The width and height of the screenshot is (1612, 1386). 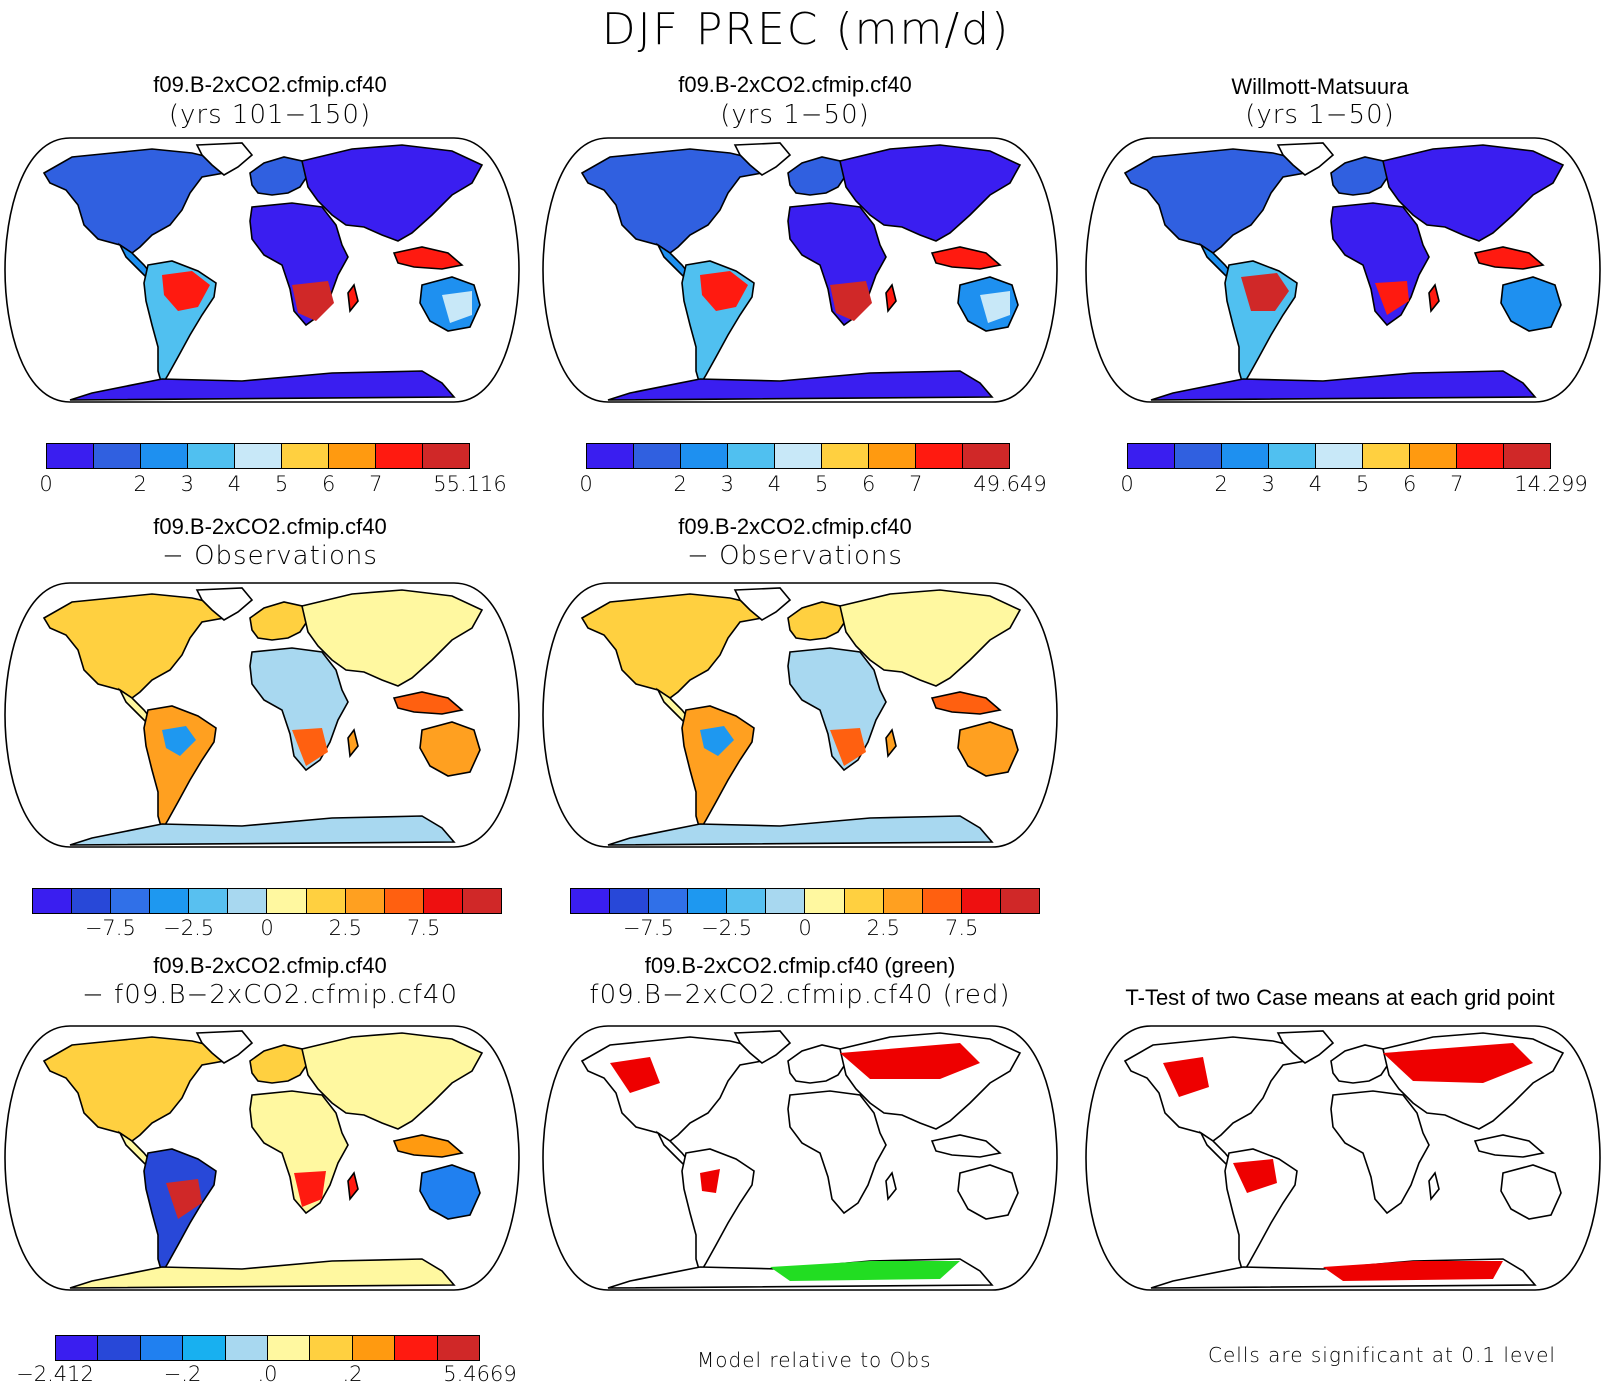 What do you see at coordinates (55, 1374) in the screenshot?
I see `colorbar-6-tick-label: −2.412` at bounding box center [55, 1374].